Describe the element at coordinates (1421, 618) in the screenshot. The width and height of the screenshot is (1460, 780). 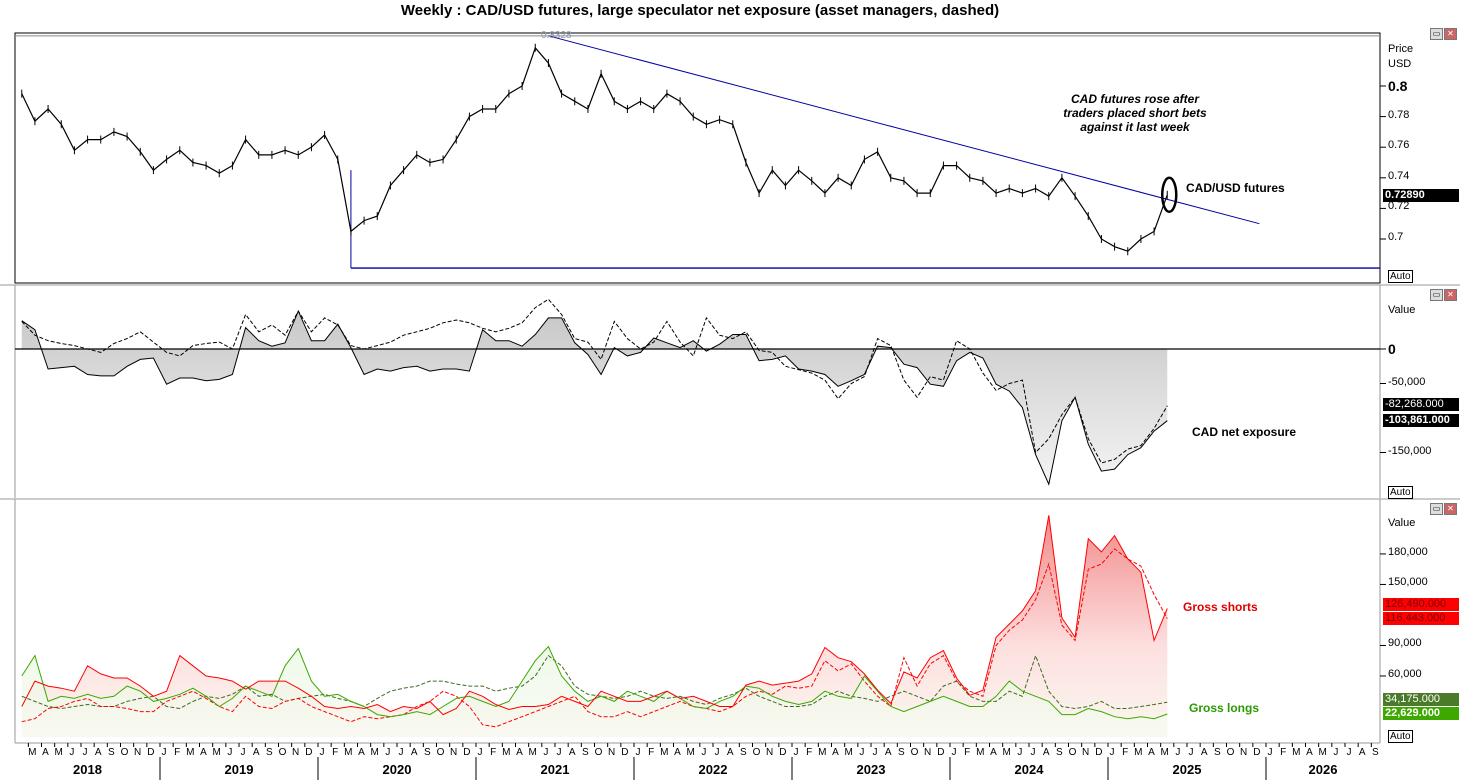
I see `gross-shorts-am-last-value: 116,443.000` at that location.